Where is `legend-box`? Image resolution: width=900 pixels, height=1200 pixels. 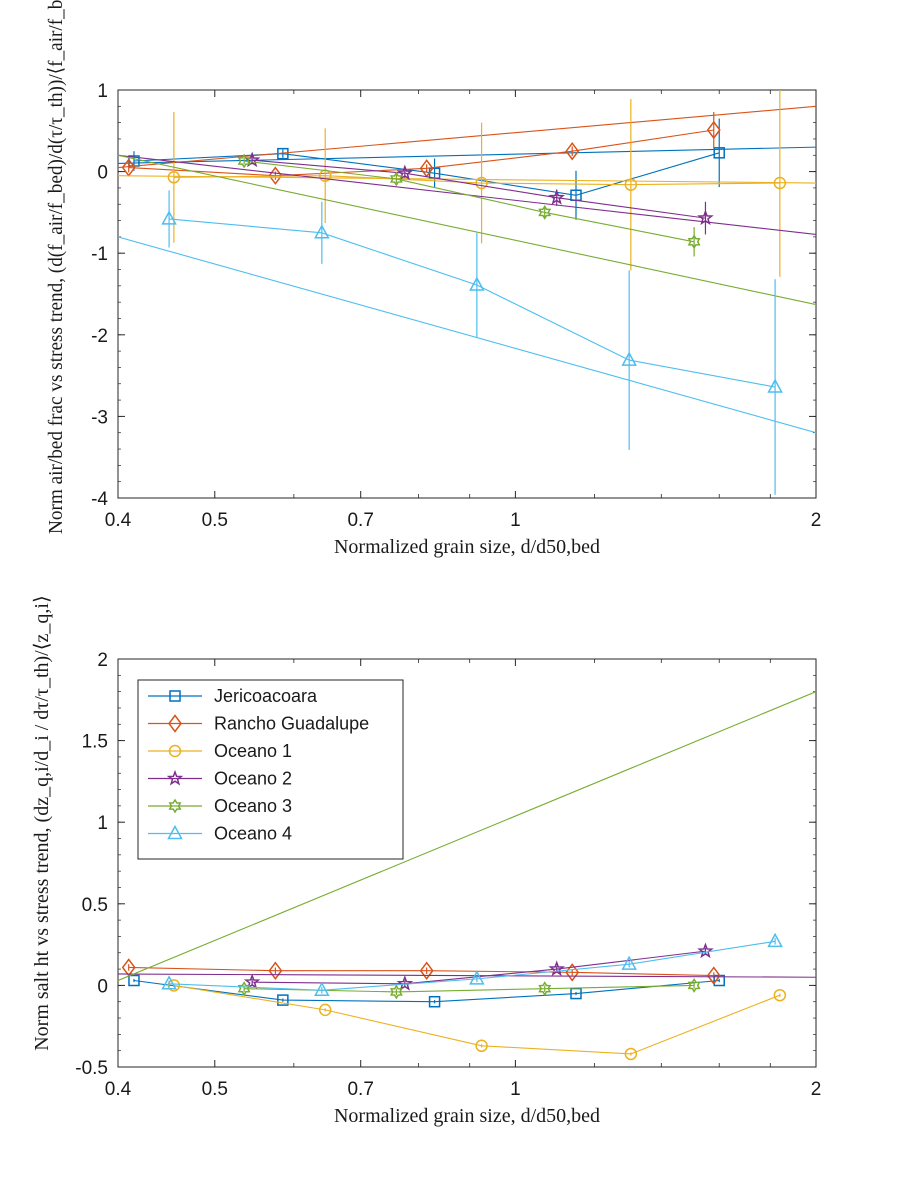 legend-box is located at coordinates (270, 769).